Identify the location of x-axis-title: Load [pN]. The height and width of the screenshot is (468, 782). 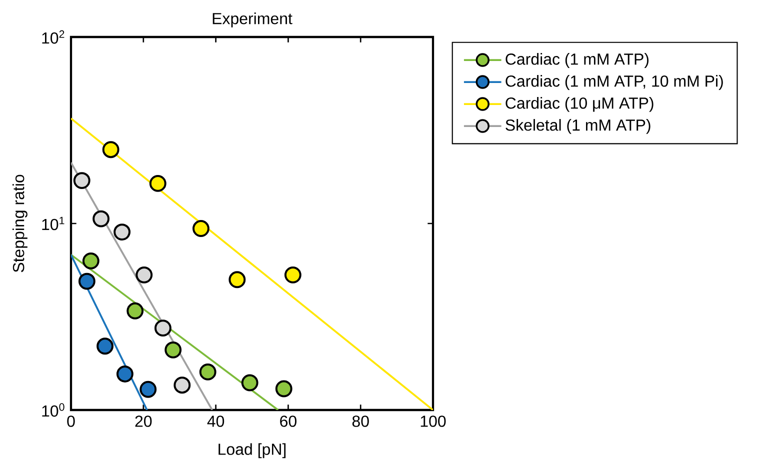
(252, 450).